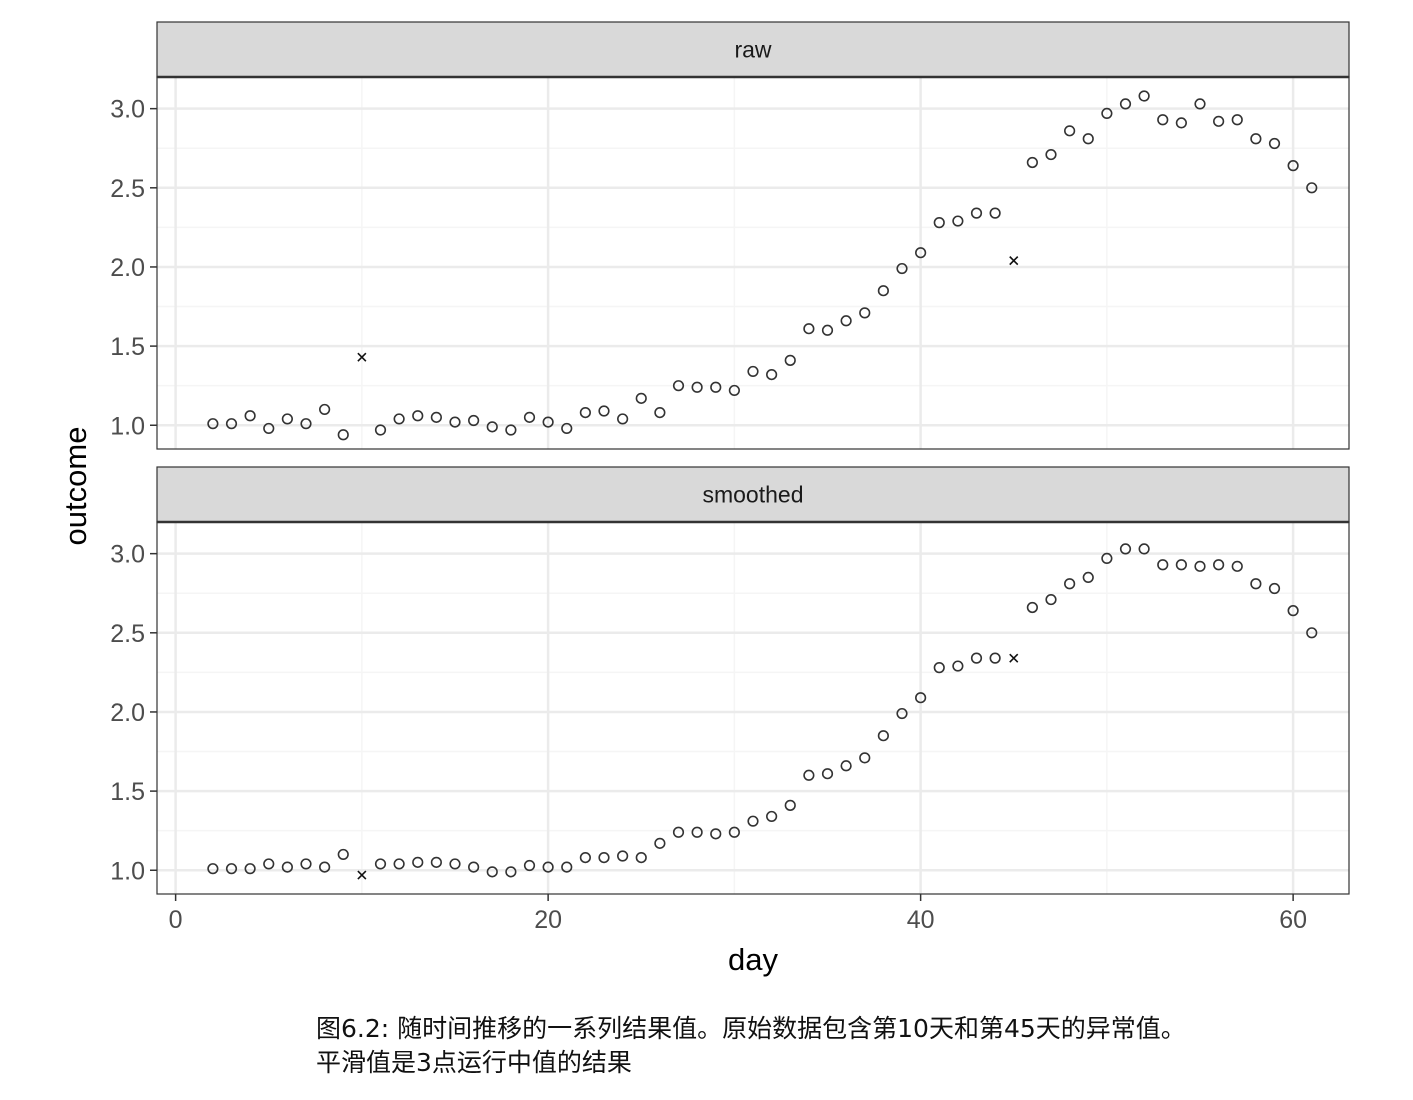 This screenshot has height=1100, width=1413. What do you see at coordinates (127, 713) in the screenshot?
I see `y-tick-label: 2.0` at bounding box center [127, 713].